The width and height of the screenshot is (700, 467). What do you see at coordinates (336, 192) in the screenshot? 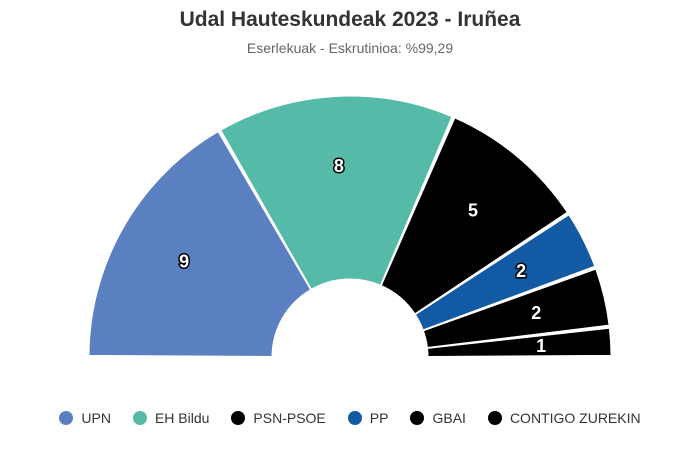
I see `seat-segment-eh-bildu` at bounding box center [336, 192].